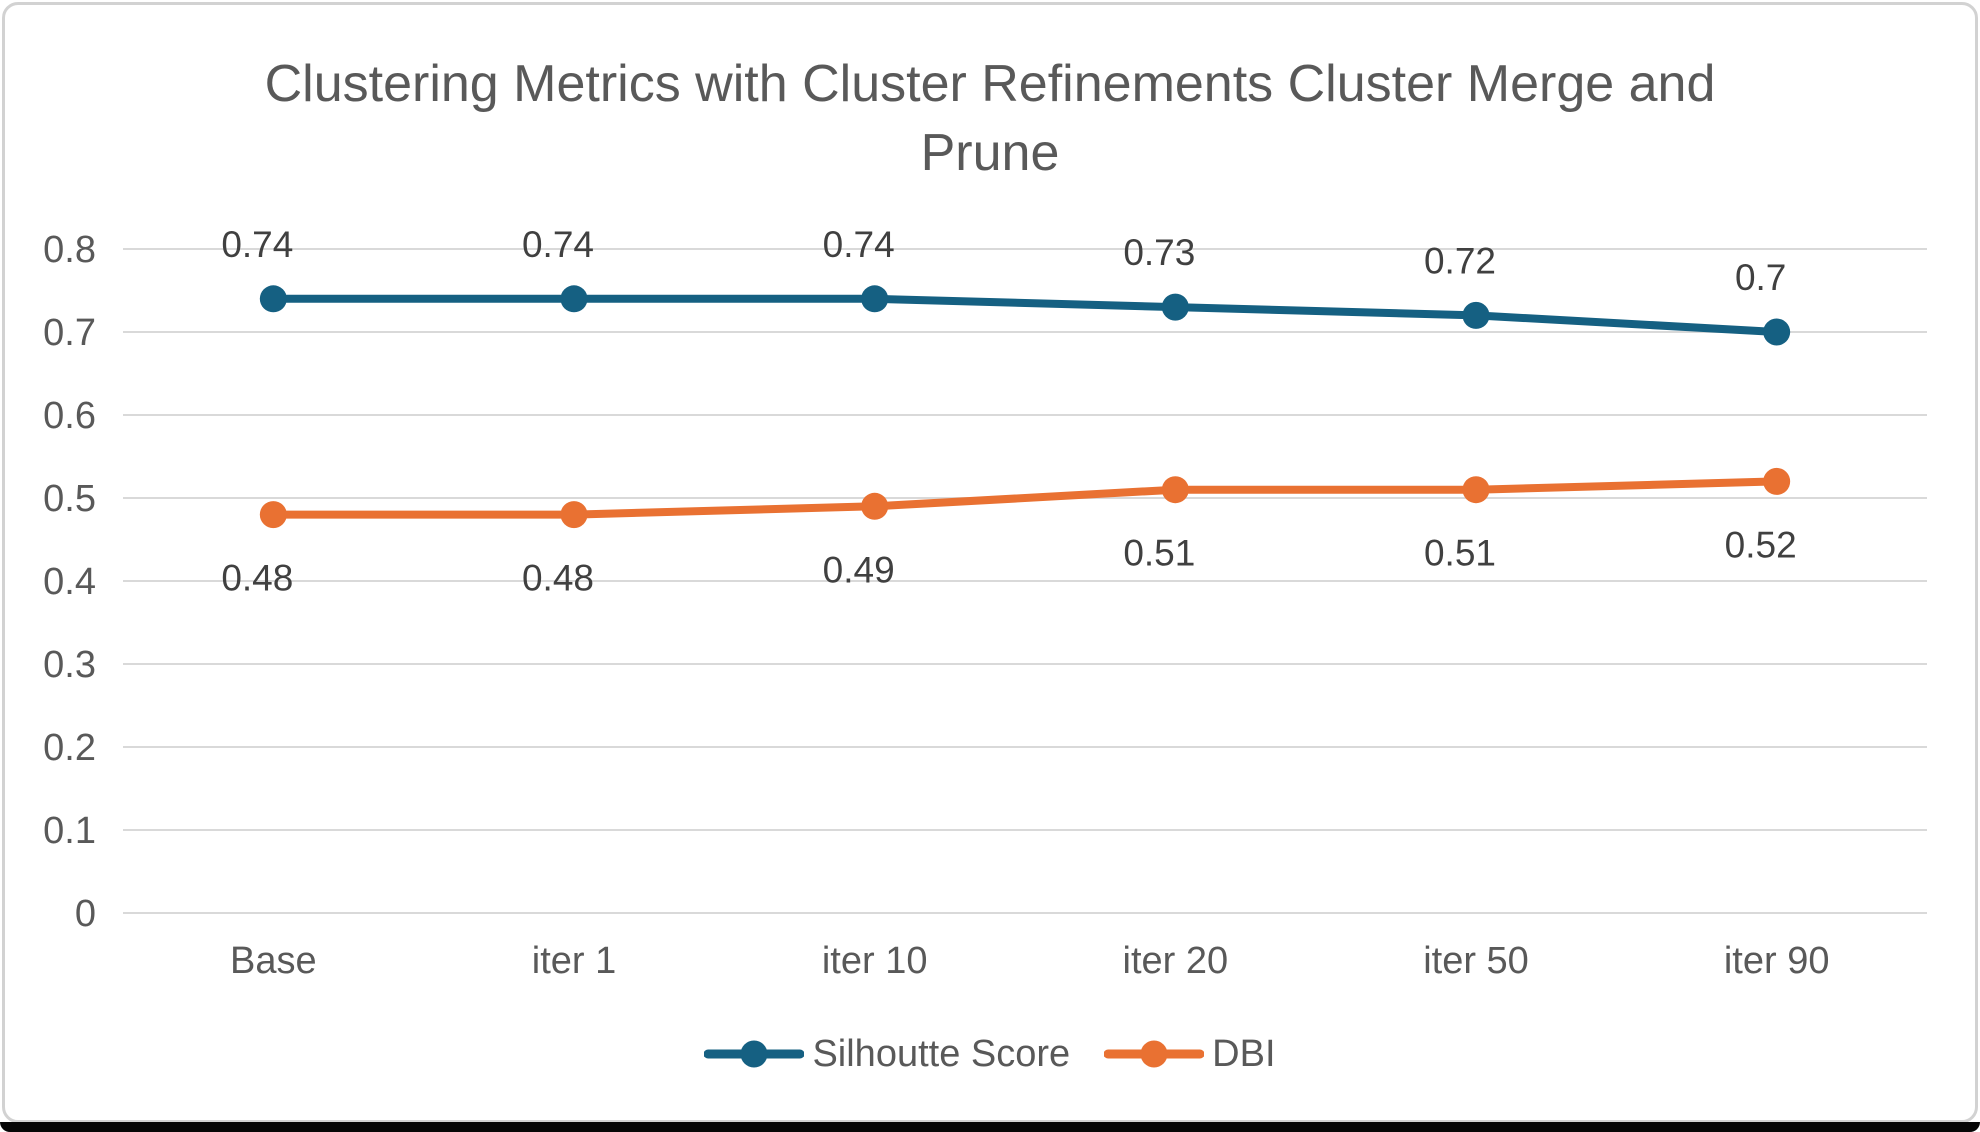 The width and height of the screenshot is (1980, 1132). I want to click on y-tick-label: 0.7, so click(69, 333).